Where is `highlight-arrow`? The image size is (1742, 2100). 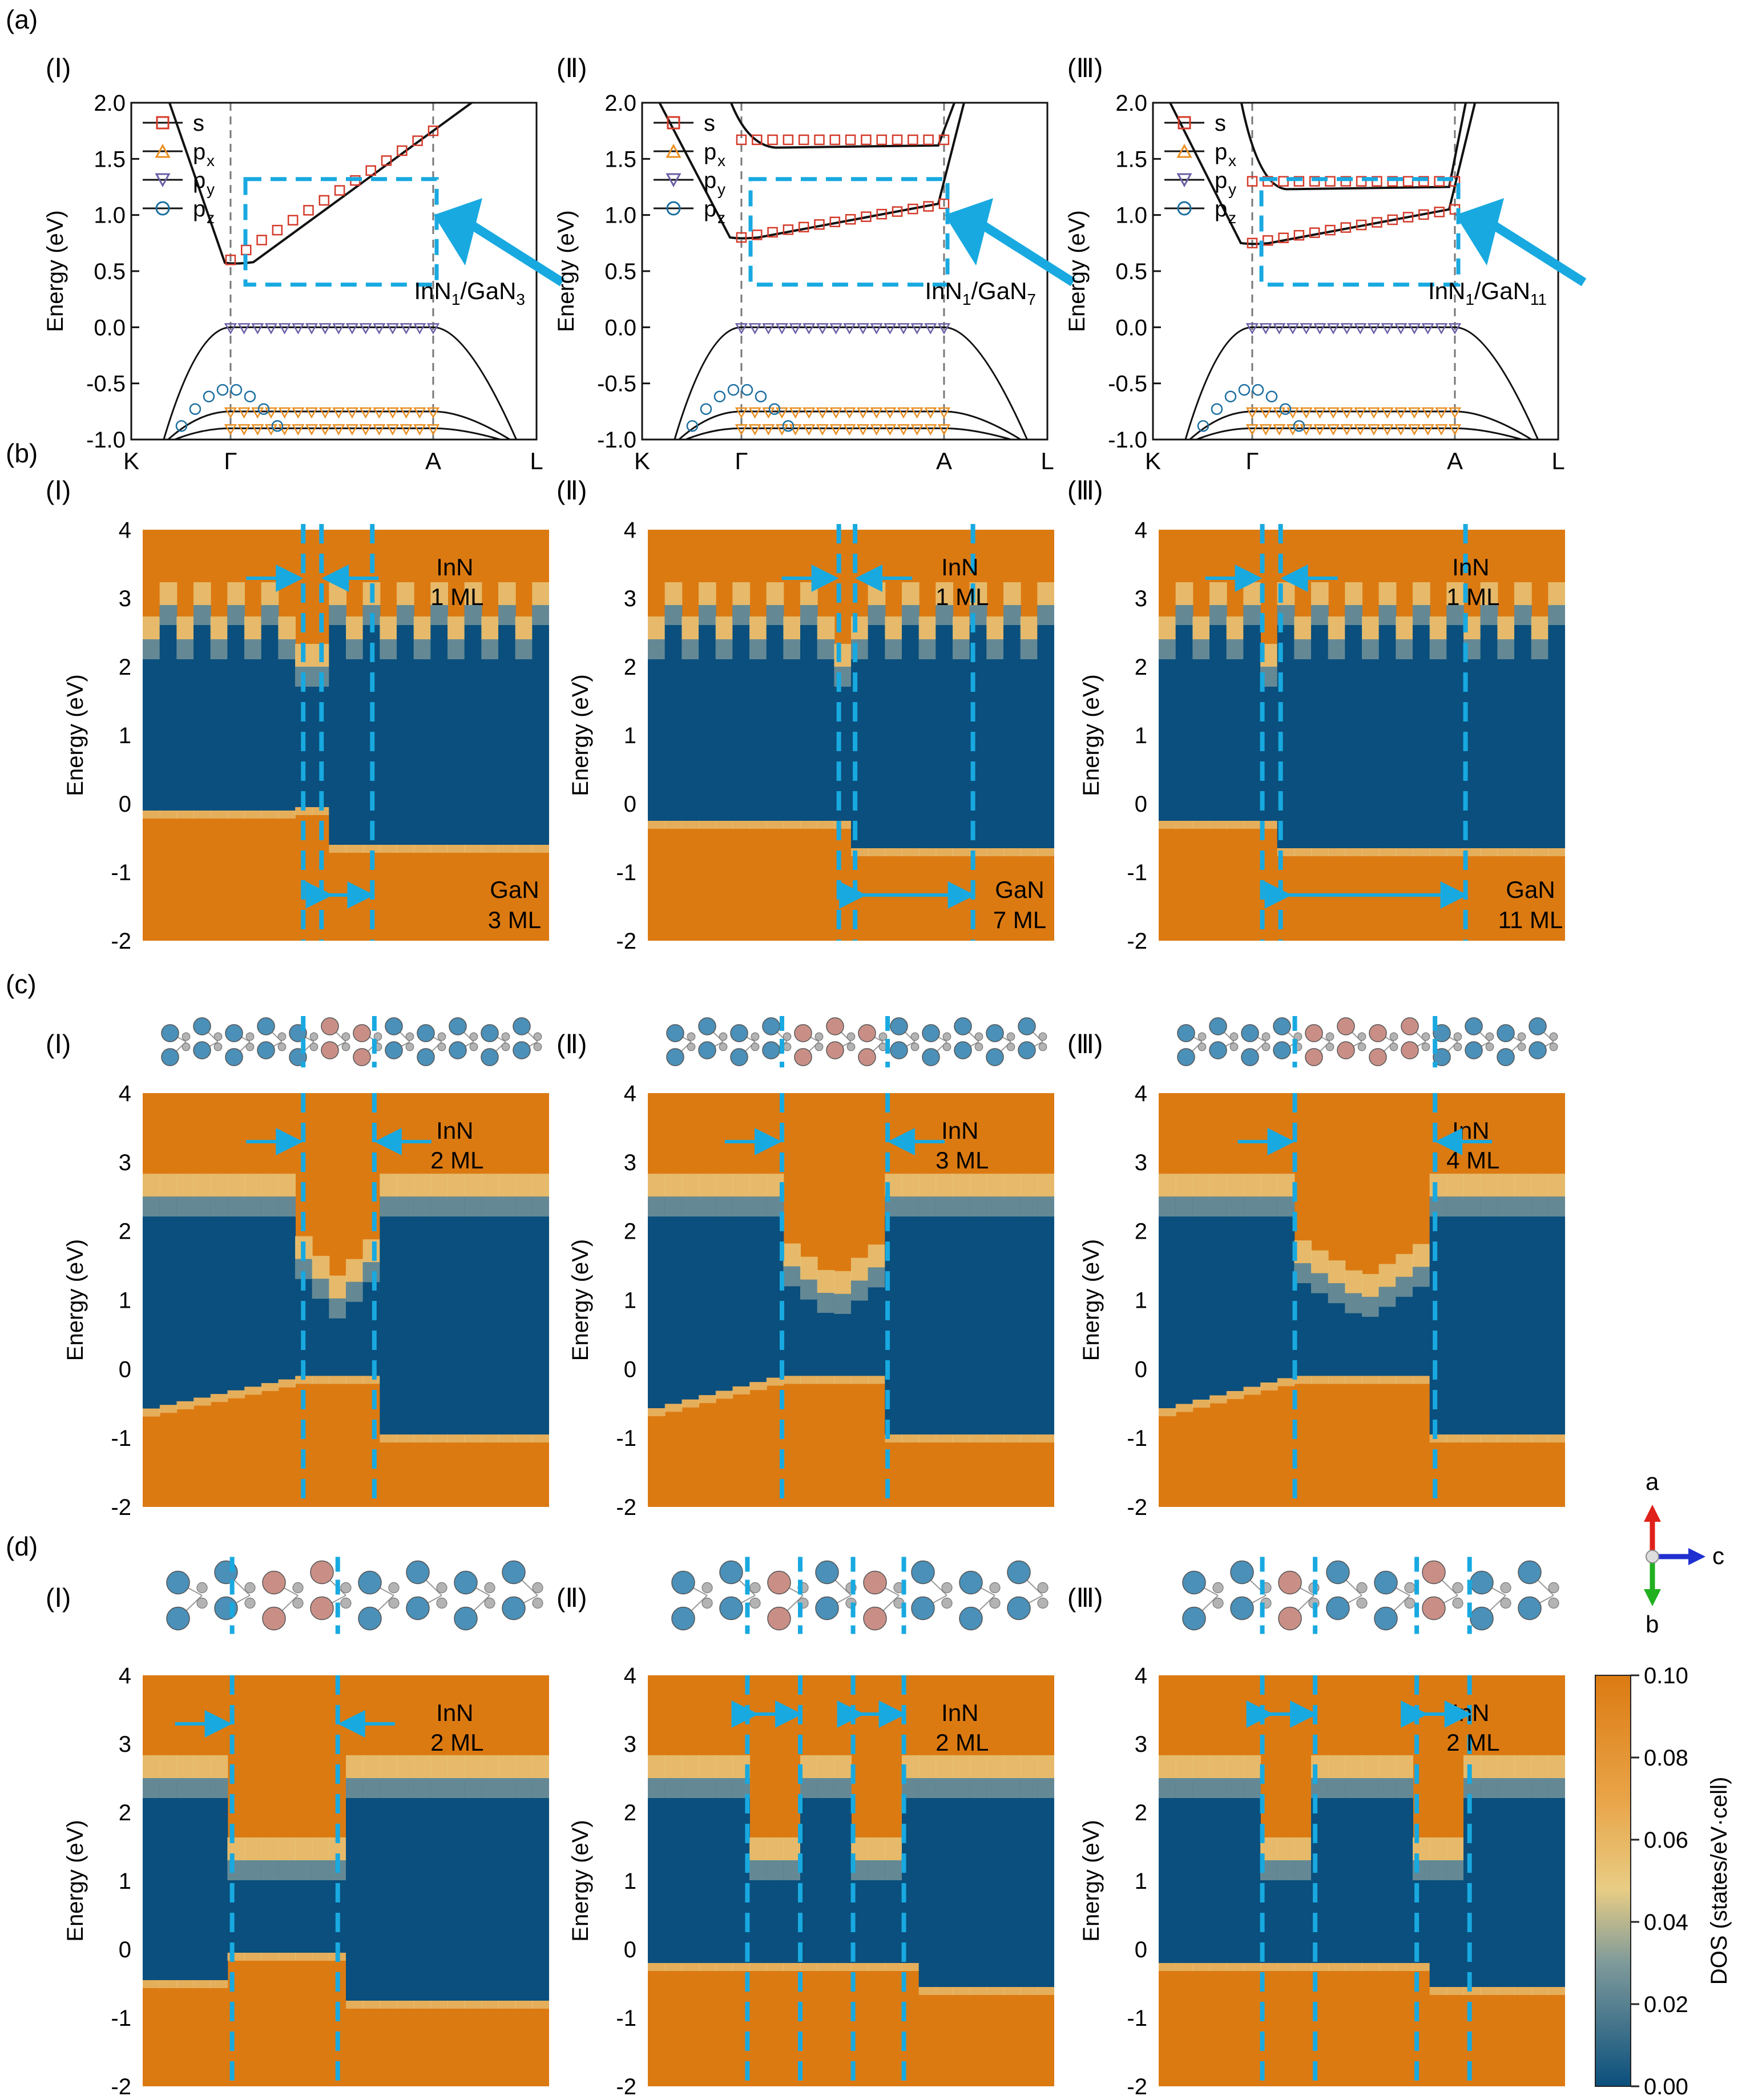 highlight-arrow is located at coordinates (518, 254).